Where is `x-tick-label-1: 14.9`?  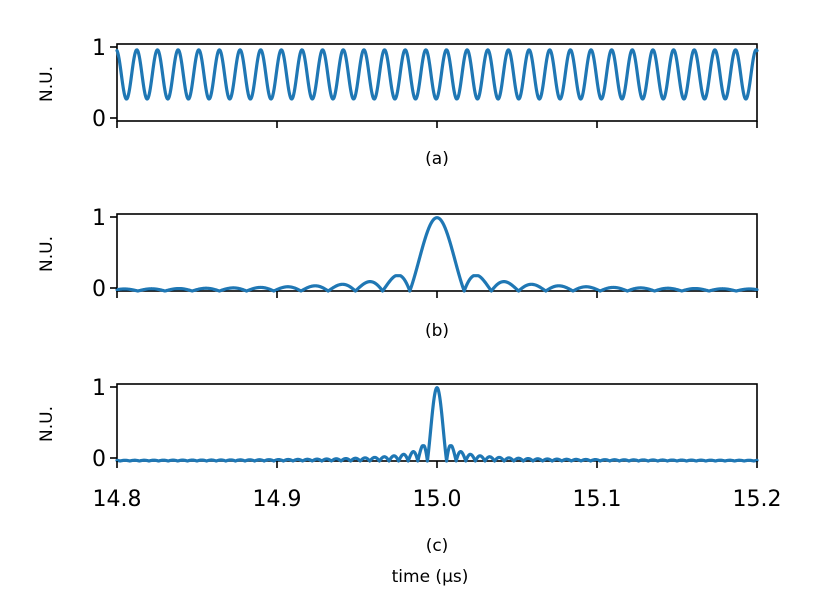
x-tick-label-1: 14.9 is located at coordinates (277, 499).